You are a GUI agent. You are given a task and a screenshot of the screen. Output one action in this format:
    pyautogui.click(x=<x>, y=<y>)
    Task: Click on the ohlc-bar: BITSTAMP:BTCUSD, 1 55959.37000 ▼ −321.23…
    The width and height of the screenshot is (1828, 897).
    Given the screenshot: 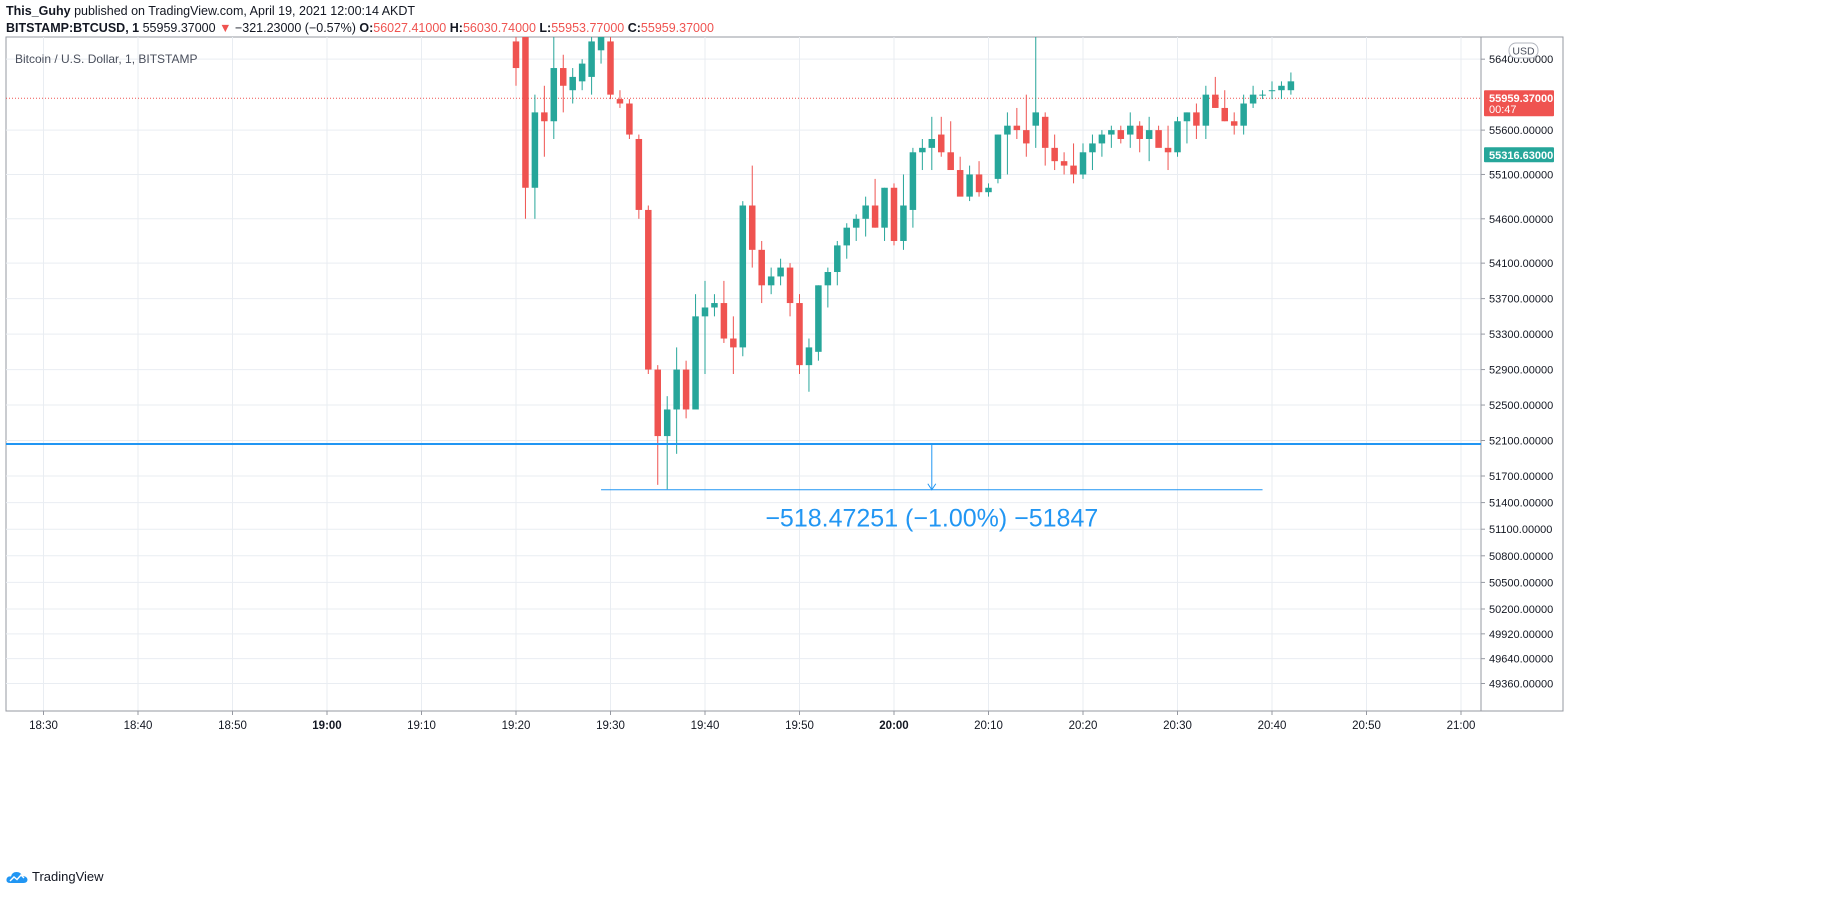 What is the action you would take?
    pyautogui.click(x=360, y=28)
    